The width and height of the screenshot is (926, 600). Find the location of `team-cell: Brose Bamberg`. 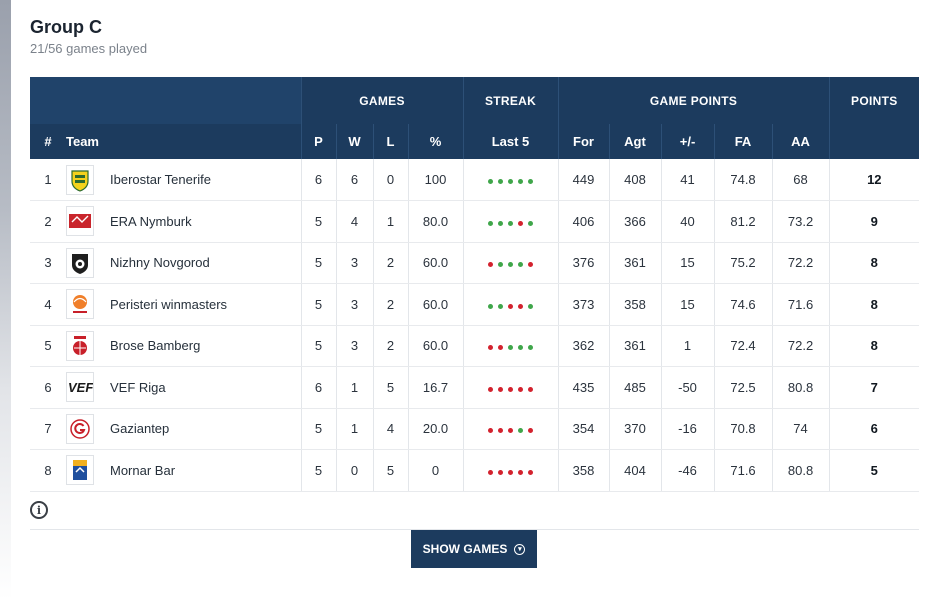

team-cell: Brose Bamberg is located at coordinates (183, 346).